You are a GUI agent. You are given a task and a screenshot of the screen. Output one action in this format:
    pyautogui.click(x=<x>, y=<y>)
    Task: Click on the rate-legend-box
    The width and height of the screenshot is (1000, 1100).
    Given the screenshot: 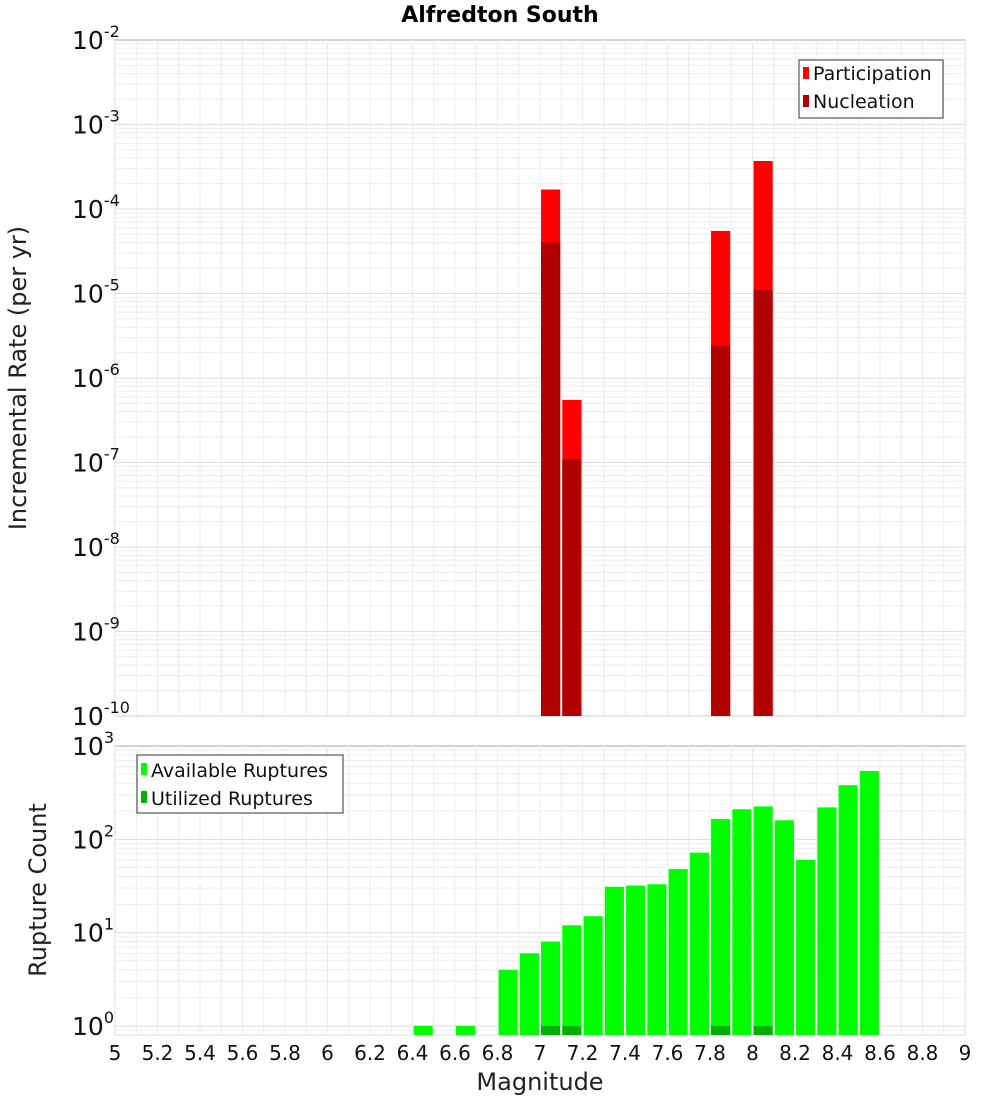 What is the action you would take?
    pyautogui.click(x=871, y=89)
    